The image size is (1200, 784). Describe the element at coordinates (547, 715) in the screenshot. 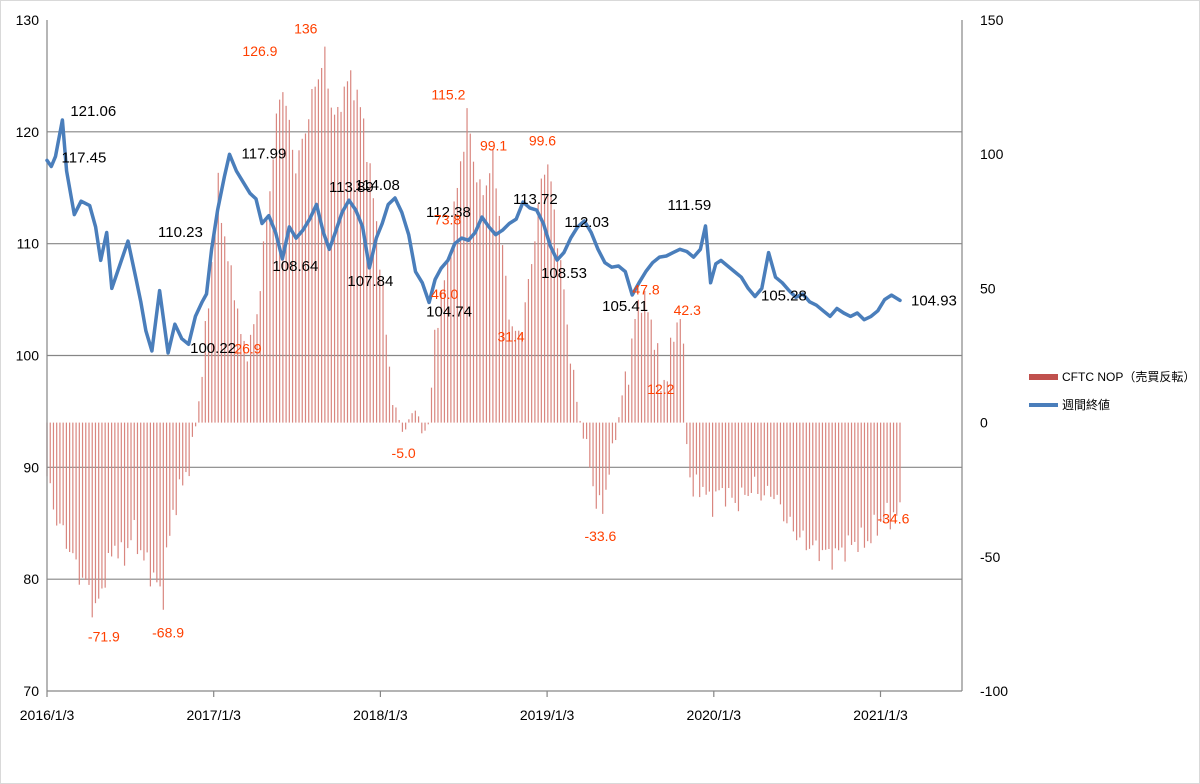

I see `x-tick-label: 2019/1/3` at that location.